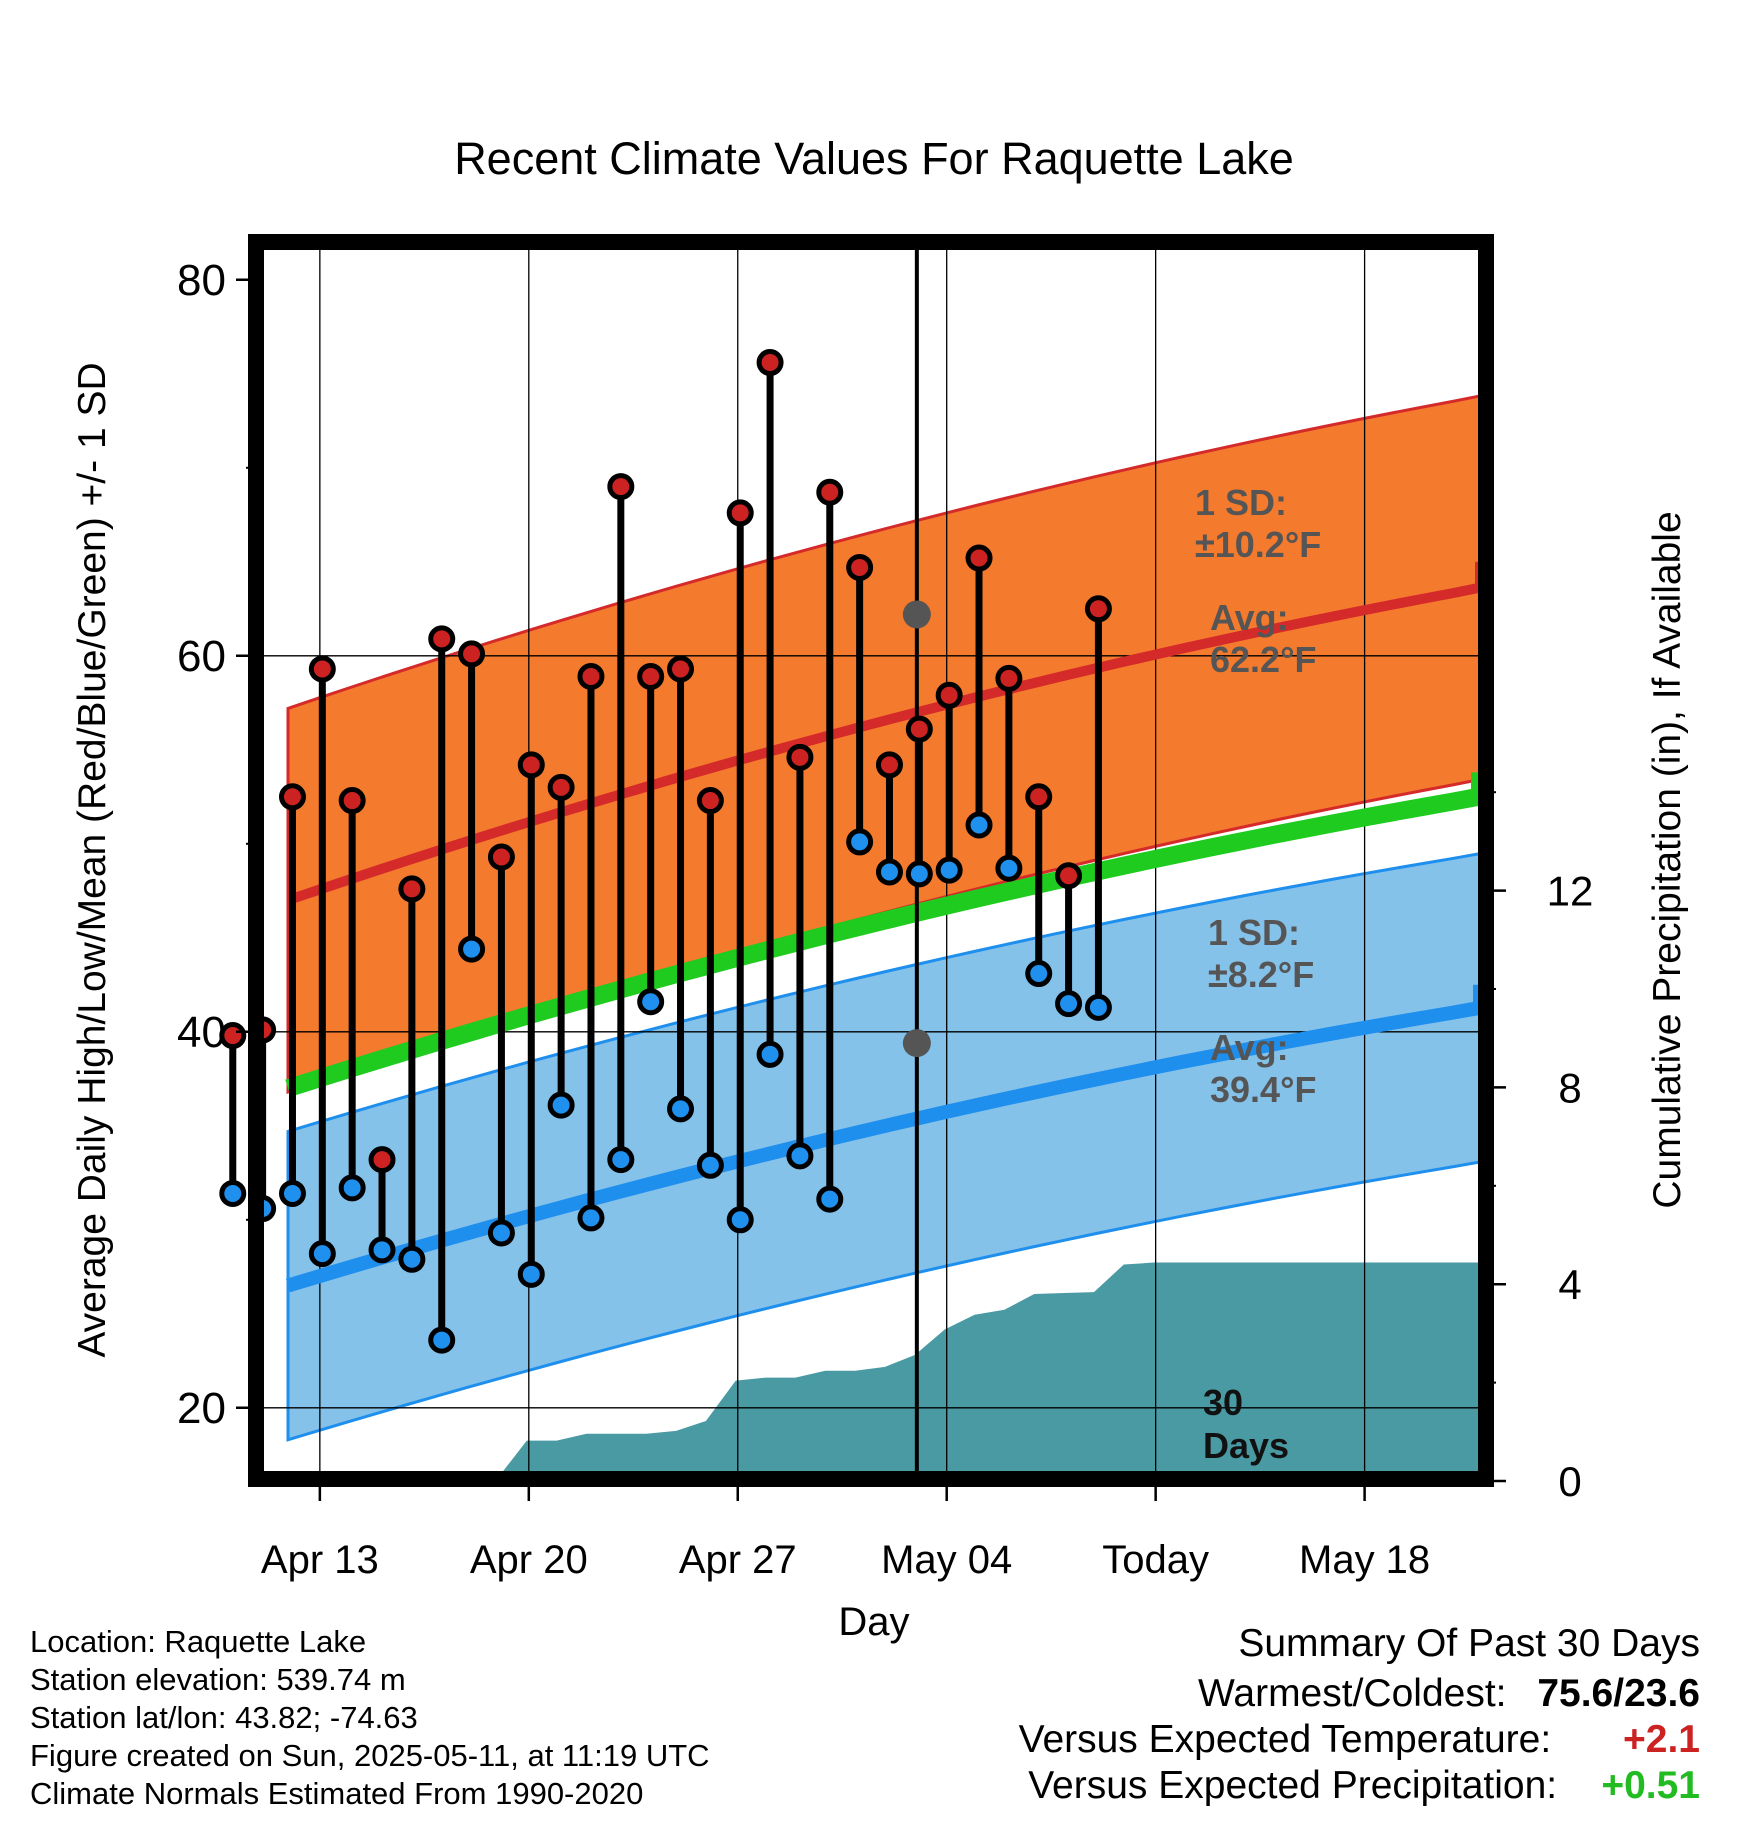 The height and width of the screenshot is (1828, 1748). I want to click on summary-precip: Versus Expected Precipitation: +0.51, so click(1359, 1786).